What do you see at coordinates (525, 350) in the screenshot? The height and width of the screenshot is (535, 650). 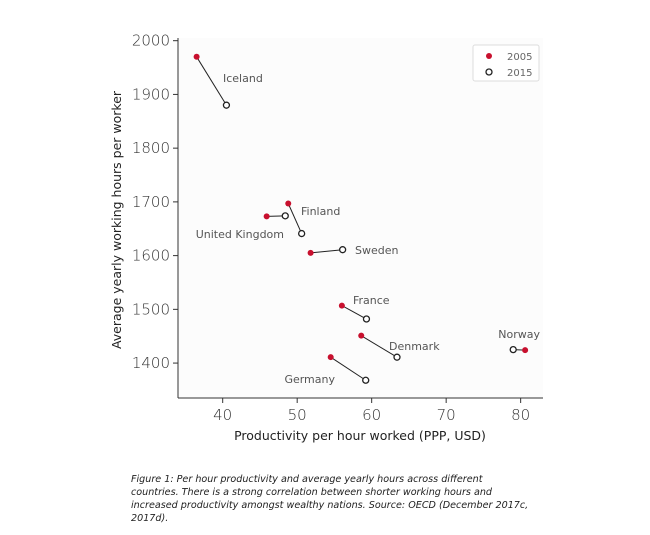 I see `point-2005-norway` at bounding box center [525, 350].